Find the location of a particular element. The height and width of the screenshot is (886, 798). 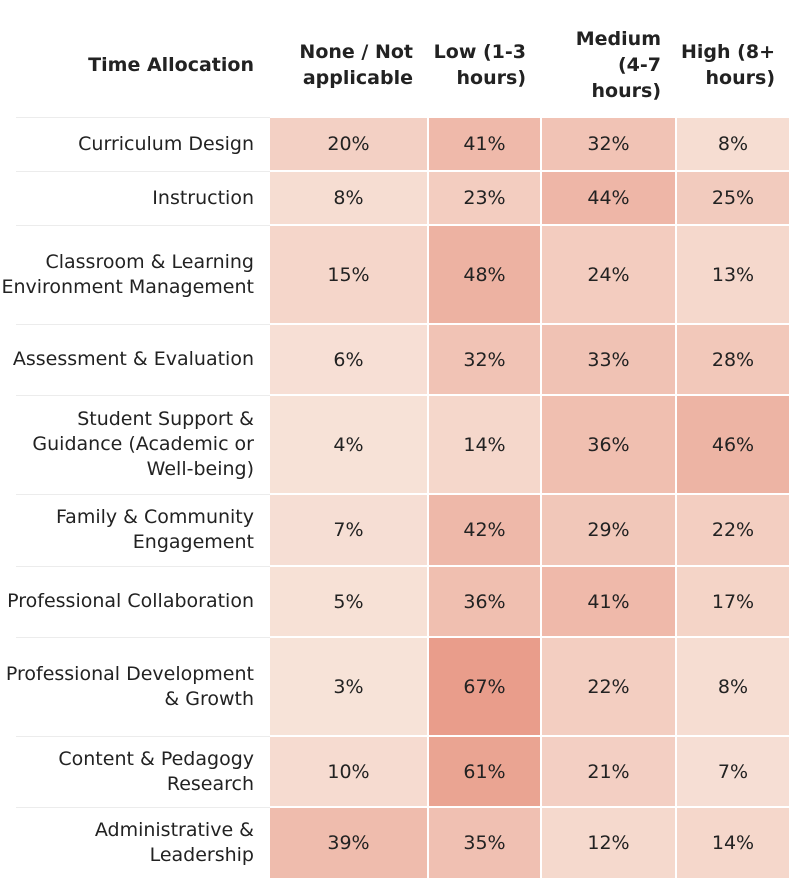

heatmap-cell: 25% is located at coordinates (733, 198).